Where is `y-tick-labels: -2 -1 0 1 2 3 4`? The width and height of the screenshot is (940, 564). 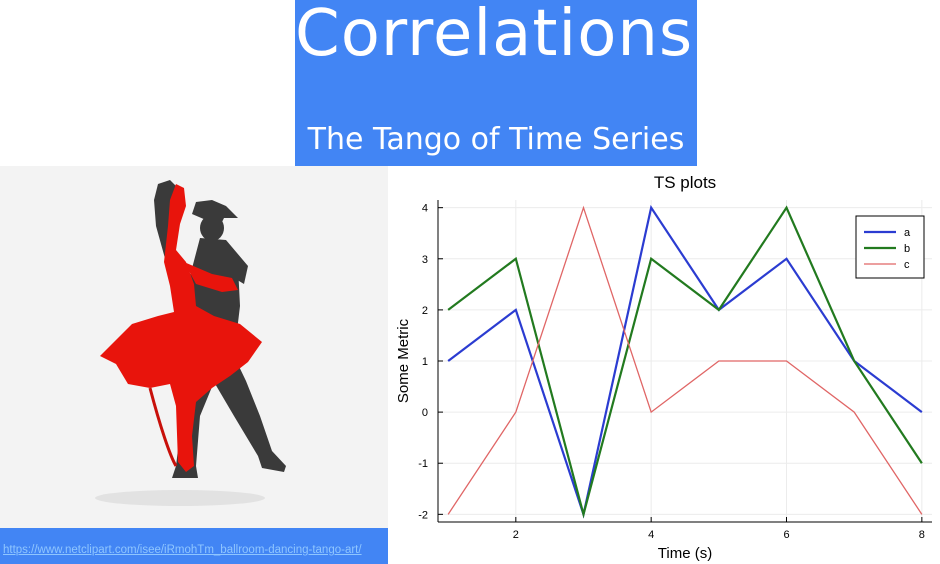 y-tick-labels: -2 -1 0 1 2 3 4 is located at coordinates (430, 362).